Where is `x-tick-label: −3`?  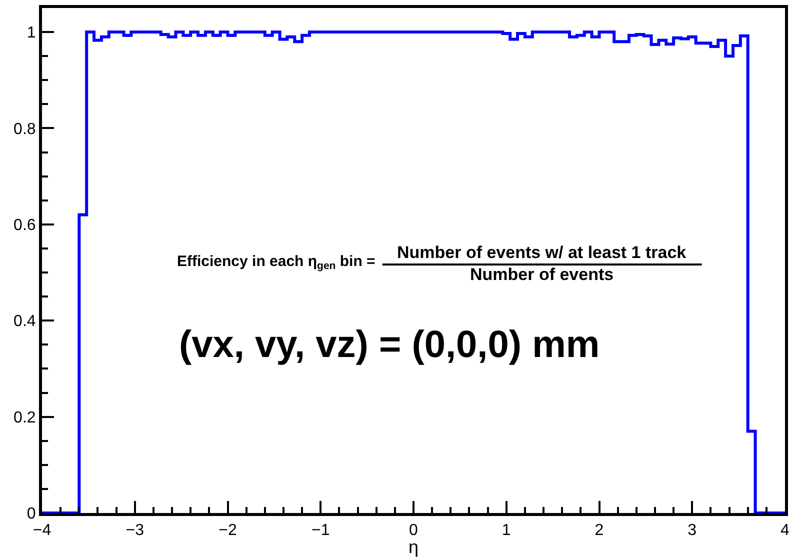 x-tick-label: −3 is located at coordinates (135, 531).